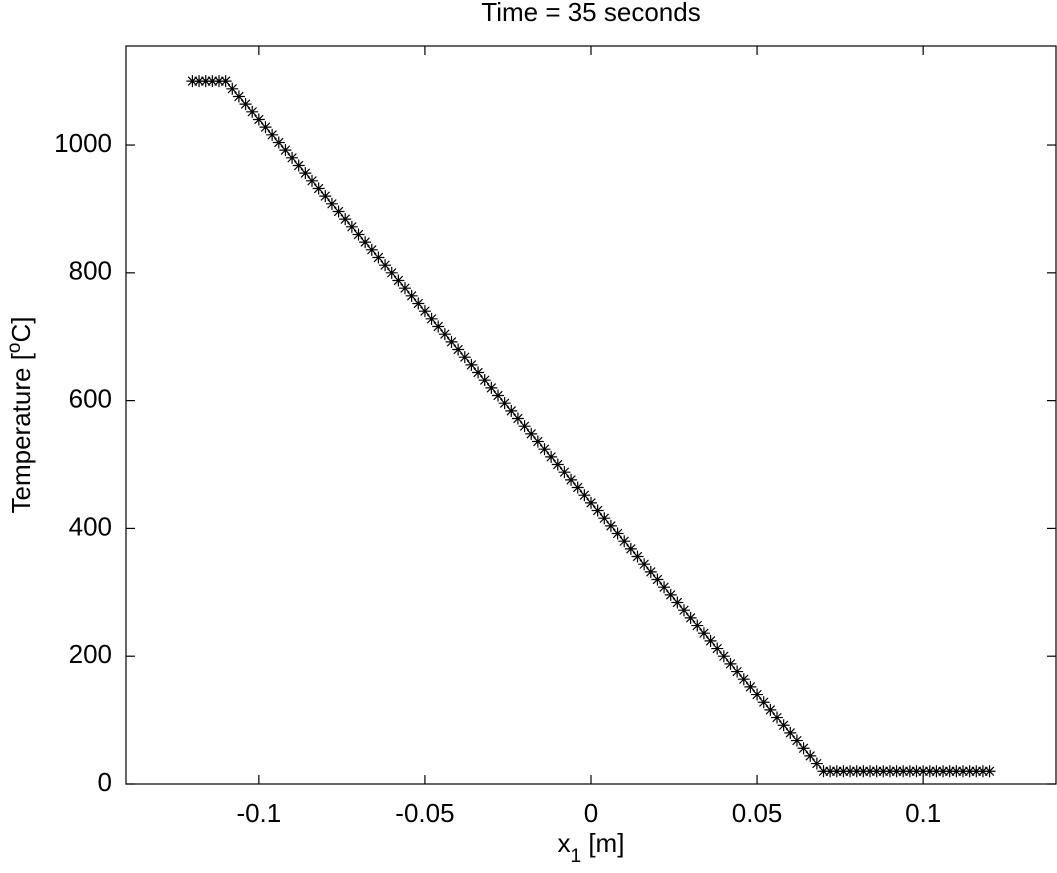 This screenshot has height=873, width=1057. I want to click on y-label-suffix: C], so click(21, 330).